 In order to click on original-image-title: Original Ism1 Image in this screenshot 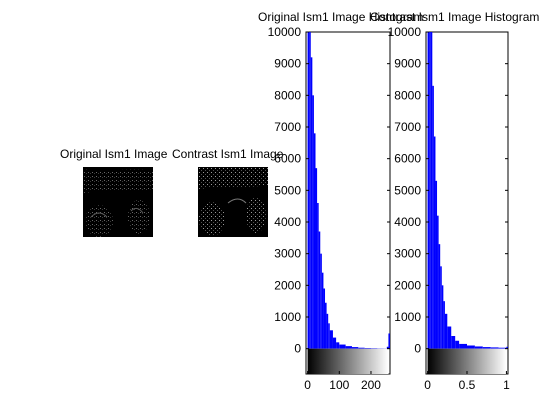, I will do `click(114, 154)`.